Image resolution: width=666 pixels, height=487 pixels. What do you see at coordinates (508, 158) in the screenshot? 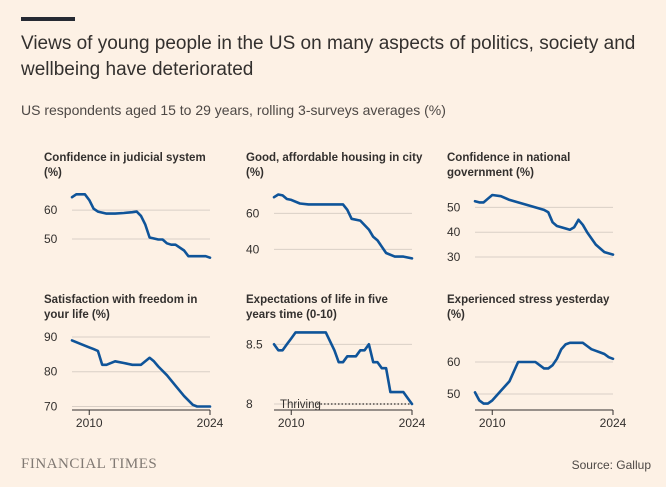
I see `panel-title-line: Confidence in national` at bounding box center [508, 158].